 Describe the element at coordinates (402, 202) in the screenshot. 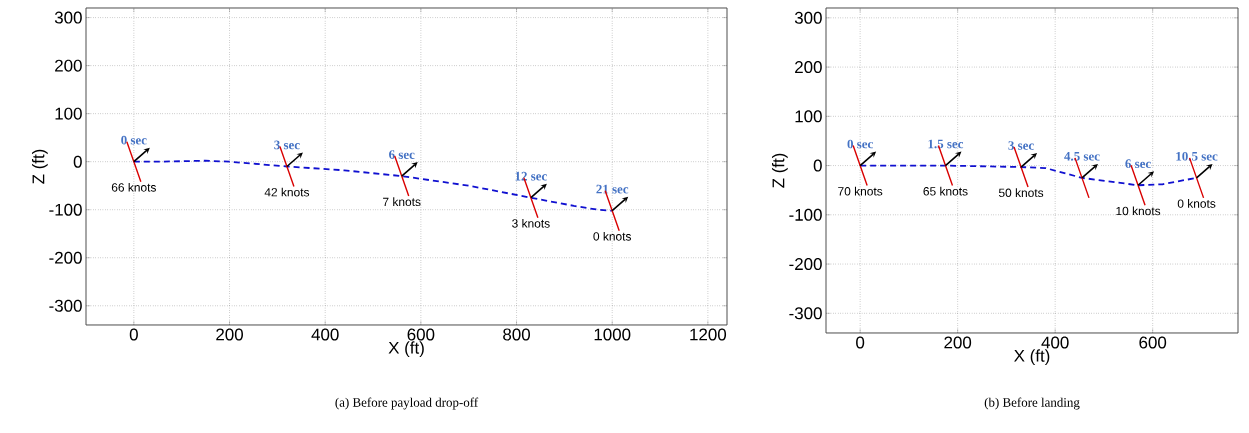

I see `annotation: 7 knots` at that location.